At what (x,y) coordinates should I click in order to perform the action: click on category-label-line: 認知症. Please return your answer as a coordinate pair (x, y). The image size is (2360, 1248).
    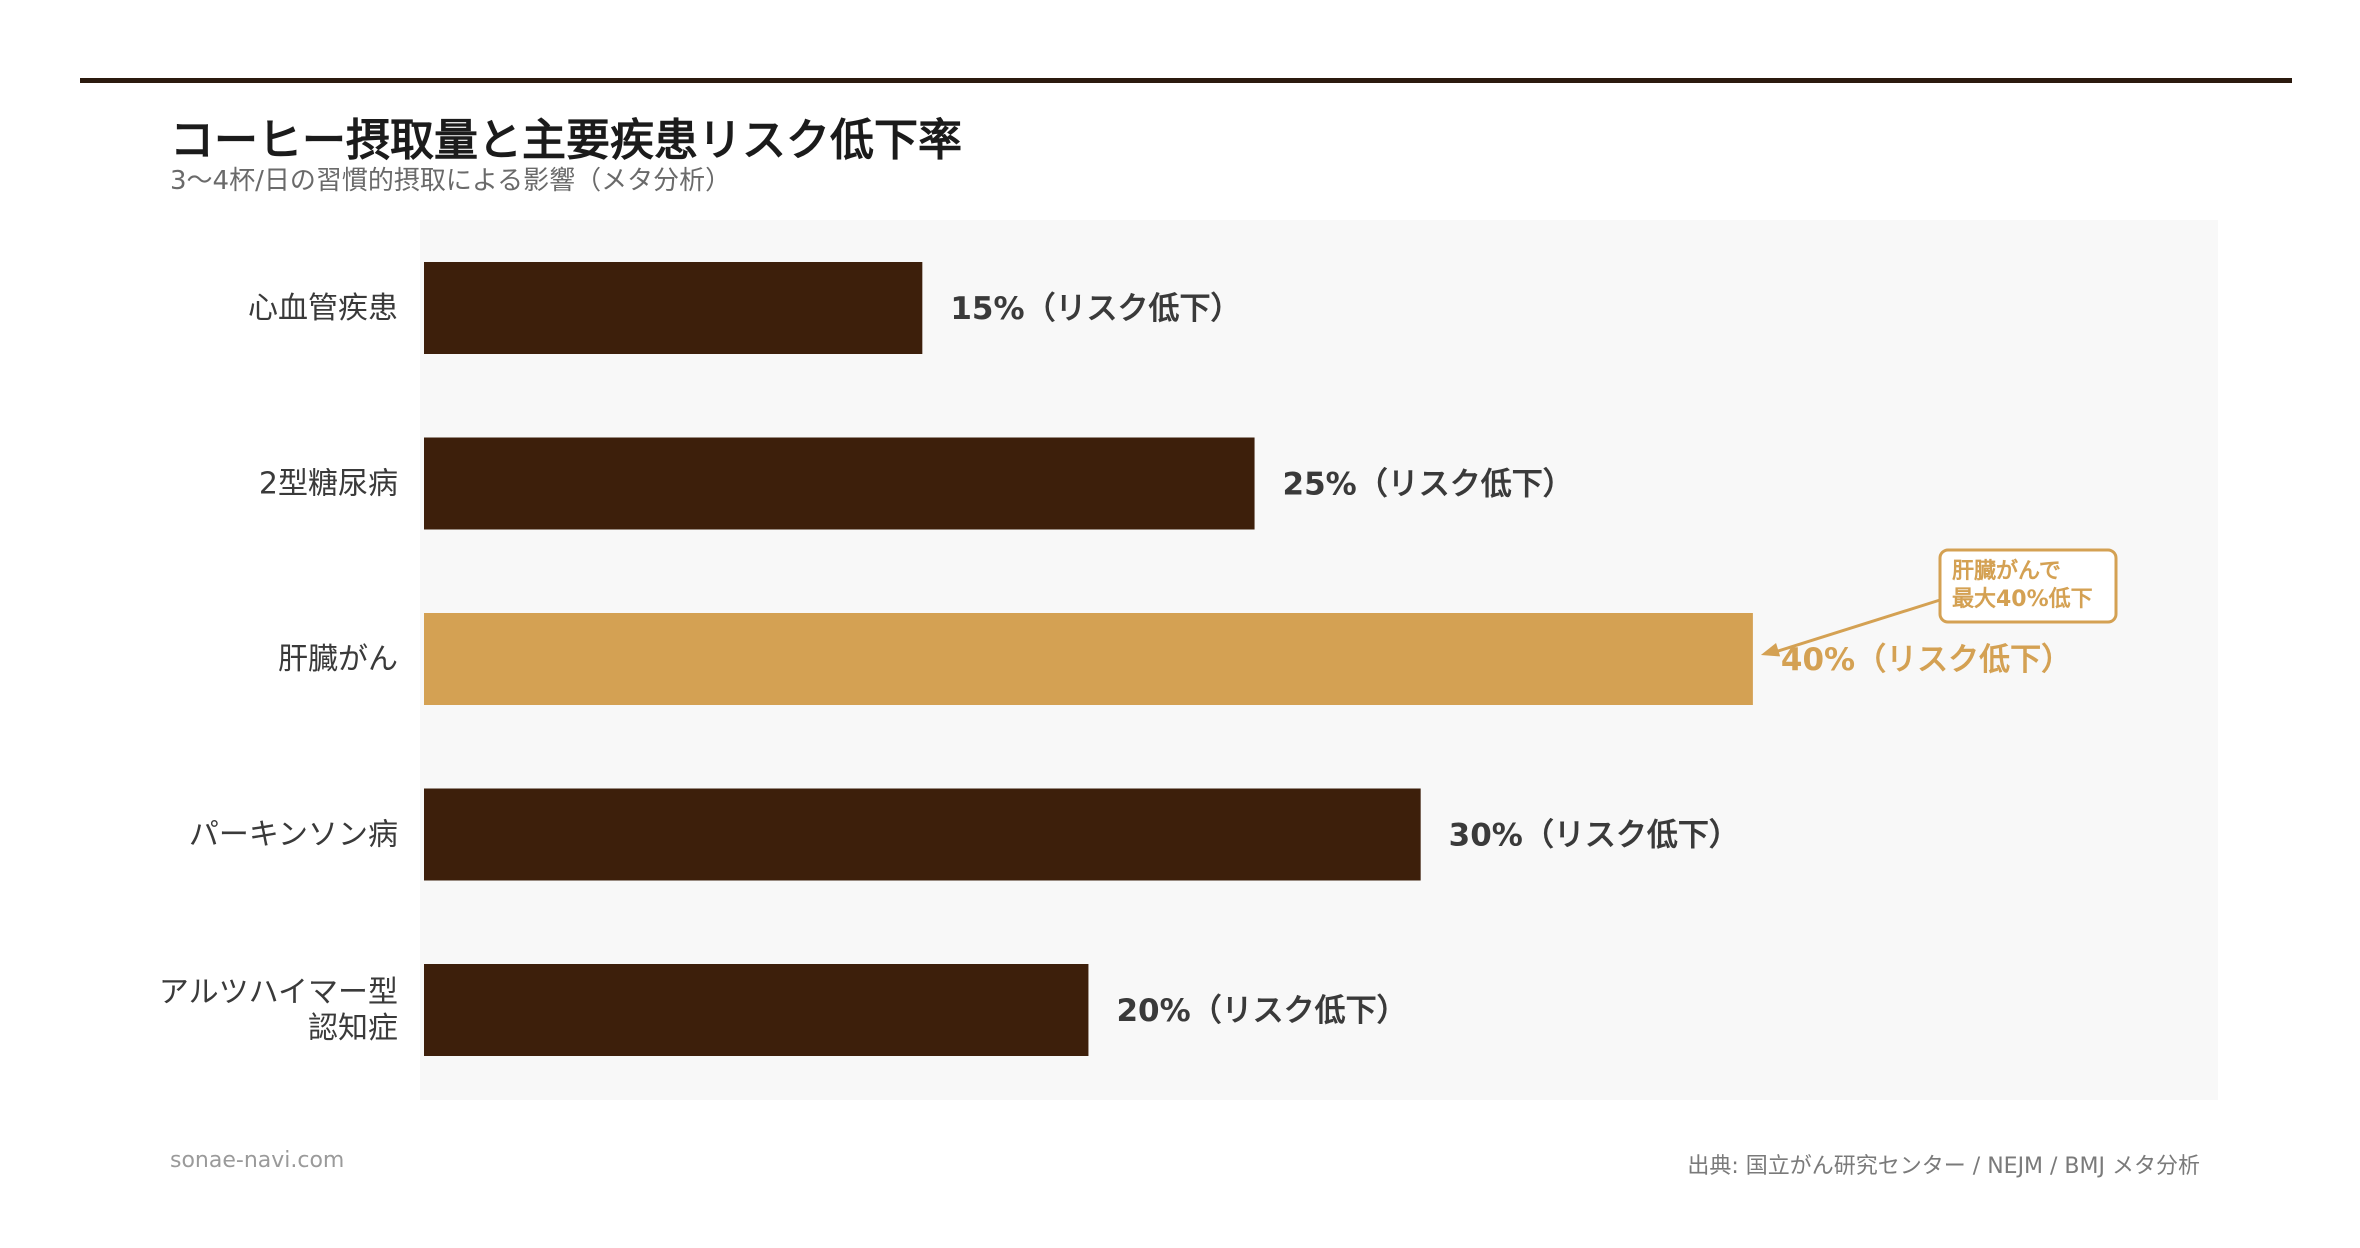
    Looking at the image, I should click on (353, 1028).